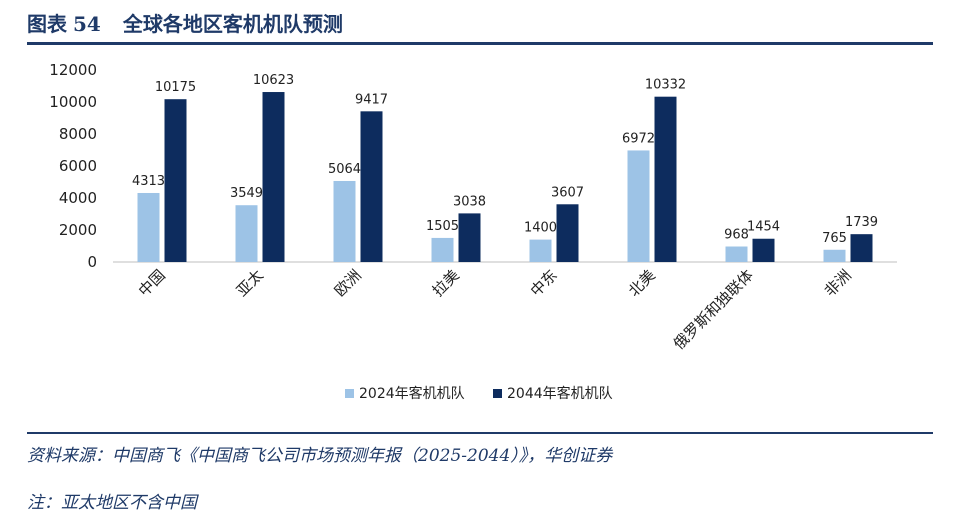 The image size is (967, 527). Describe the element at coordinates (544, 283) in the screenshot. I see `x-tick-label: 中东` at that location.